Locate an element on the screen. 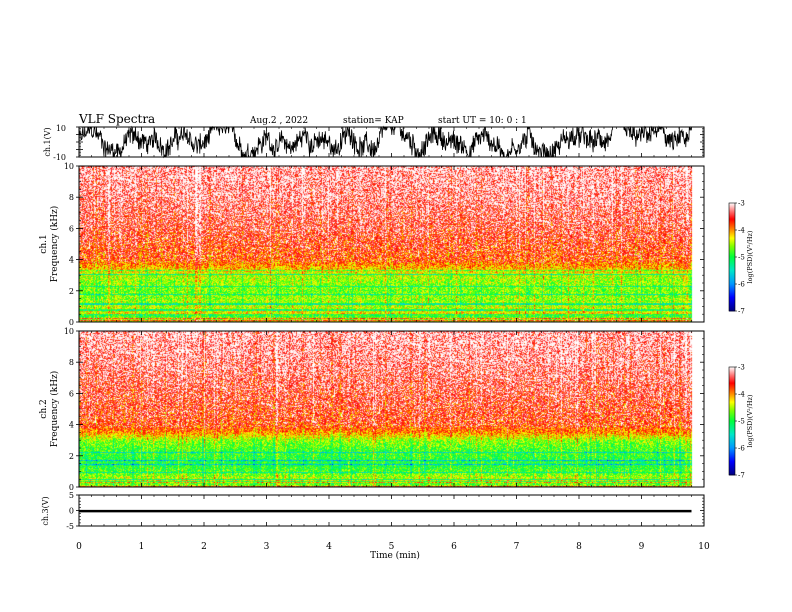 This screenshot has width=792, height=612. ch1-waveform-panel: 10 -10 ch.1(V) is located at coordinates (374, 143).